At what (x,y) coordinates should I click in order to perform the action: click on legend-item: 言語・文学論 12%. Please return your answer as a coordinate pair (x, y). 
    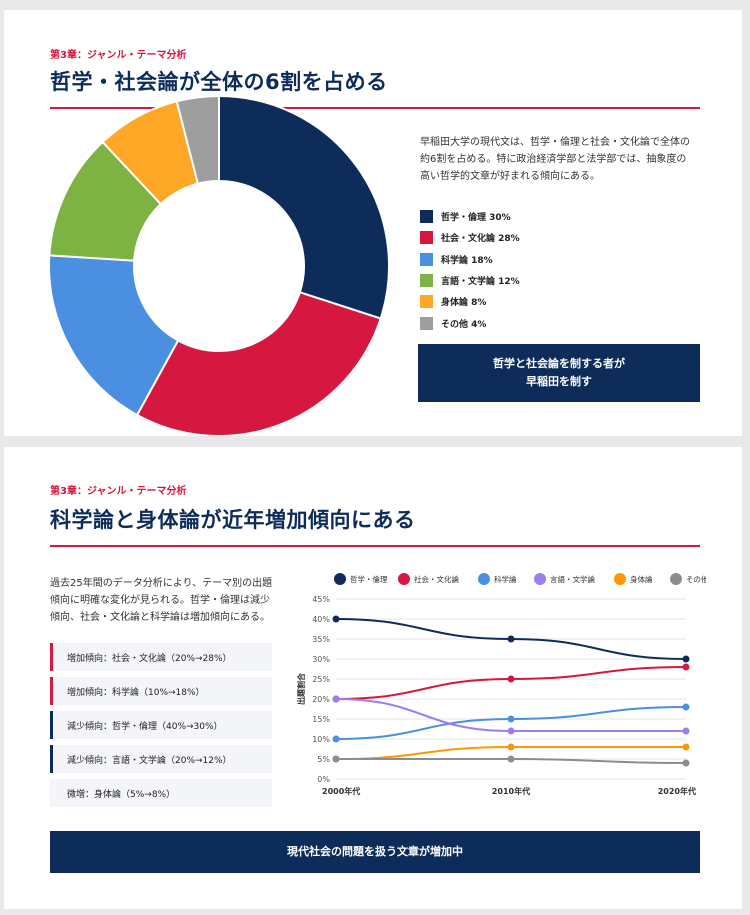
    Looking at the image, I should click on (470, 280).